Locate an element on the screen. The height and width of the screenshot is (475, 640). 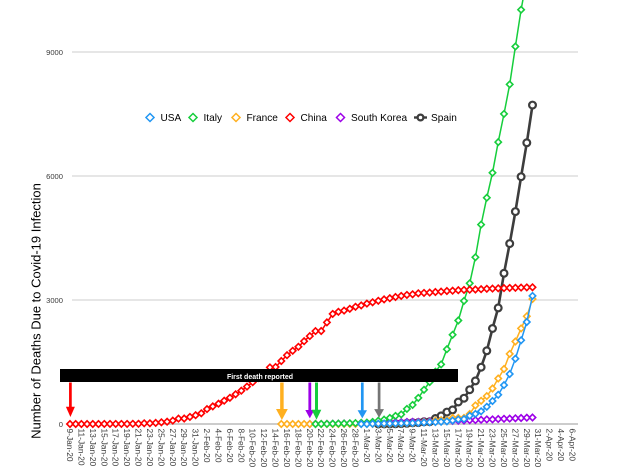
svg-text: France is located at coordinates (263, 118).